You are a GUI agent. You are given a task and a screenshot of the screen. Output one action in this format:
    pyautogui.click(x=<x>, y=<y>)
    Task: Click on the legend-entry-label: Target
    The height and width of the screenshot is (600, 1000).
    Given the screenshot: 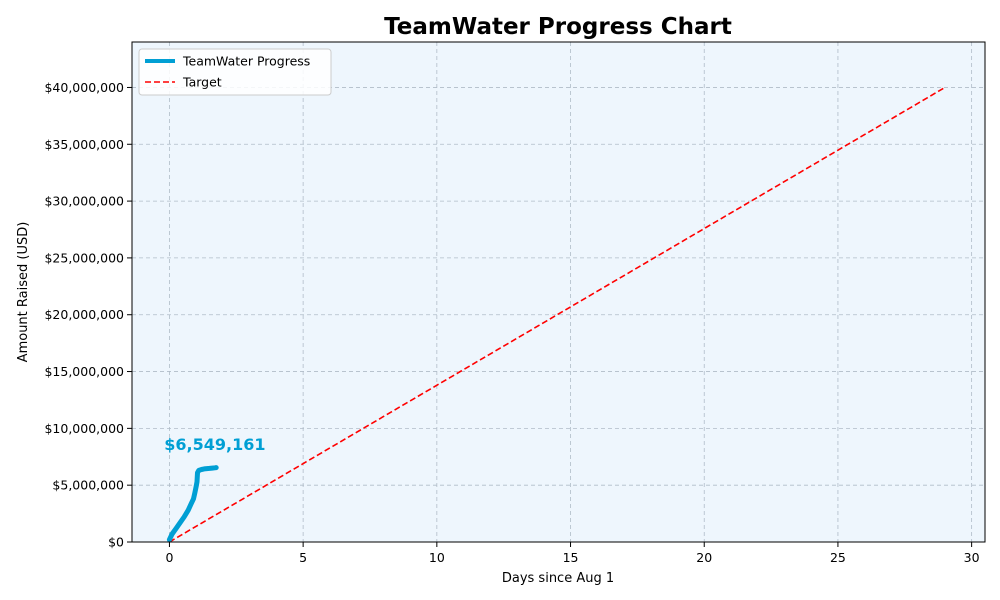 What is the action you would take?
    pyautogui.click(x=202, y=82)
    